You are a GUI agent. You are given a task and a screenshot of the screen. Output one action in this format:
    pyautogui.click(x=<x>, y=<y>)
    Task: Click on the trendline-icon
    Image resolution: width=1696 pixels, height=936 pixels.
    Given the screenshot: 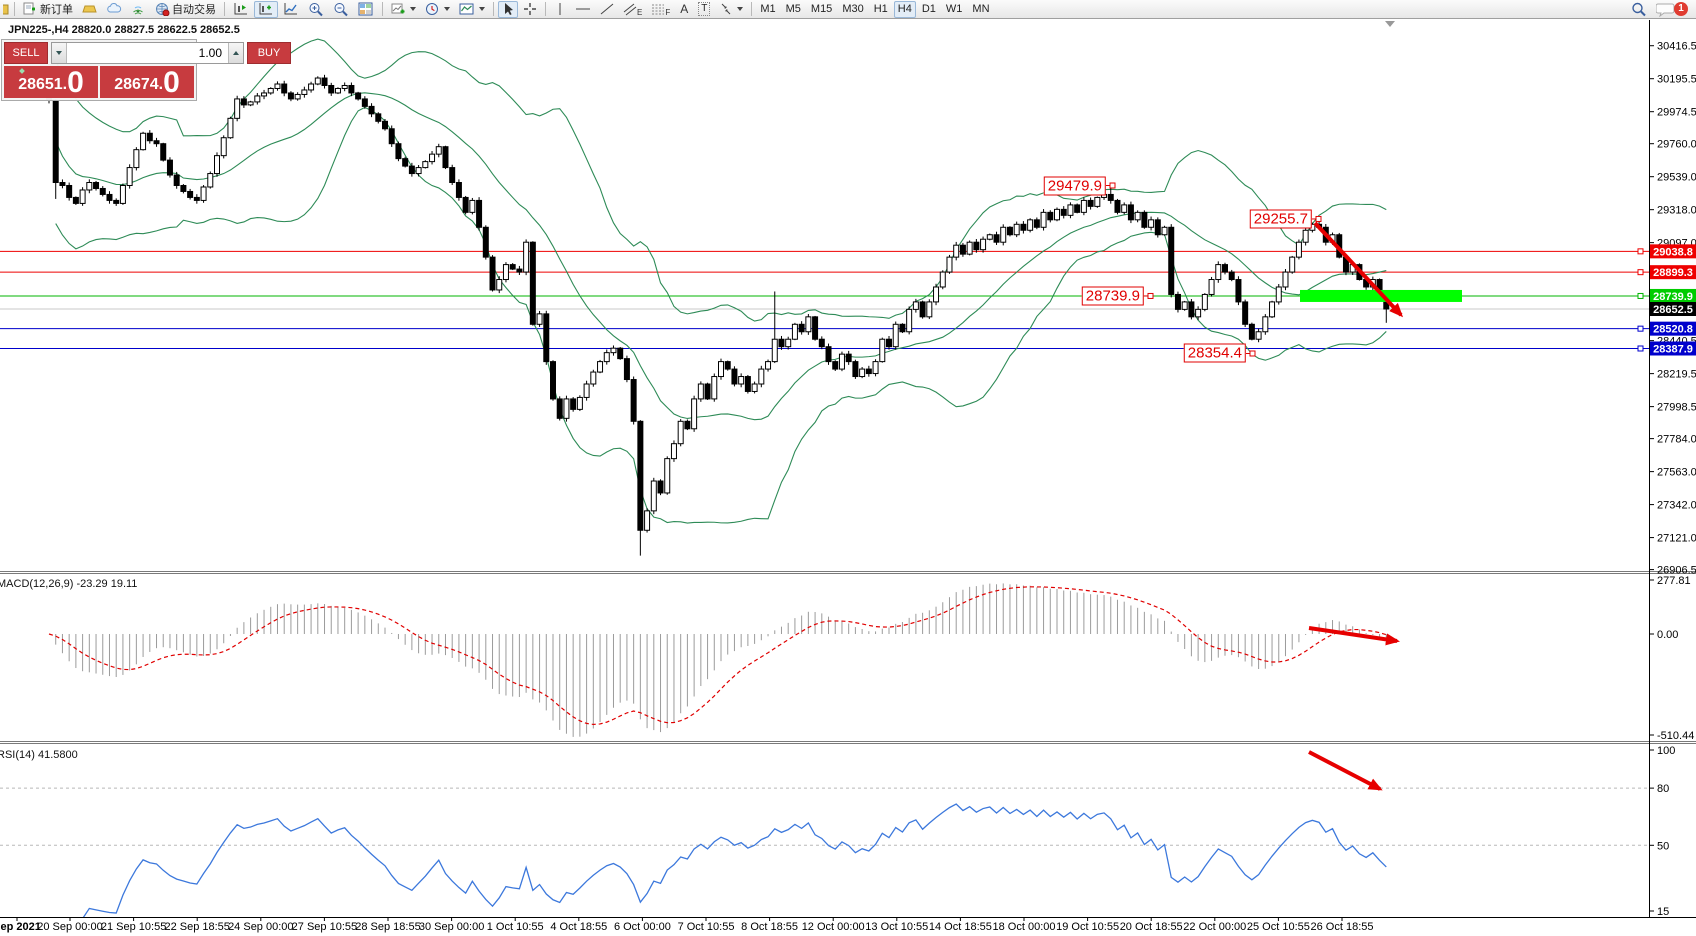 What is the action you would take?
    pyautogui.click(x=607, y=9)
    